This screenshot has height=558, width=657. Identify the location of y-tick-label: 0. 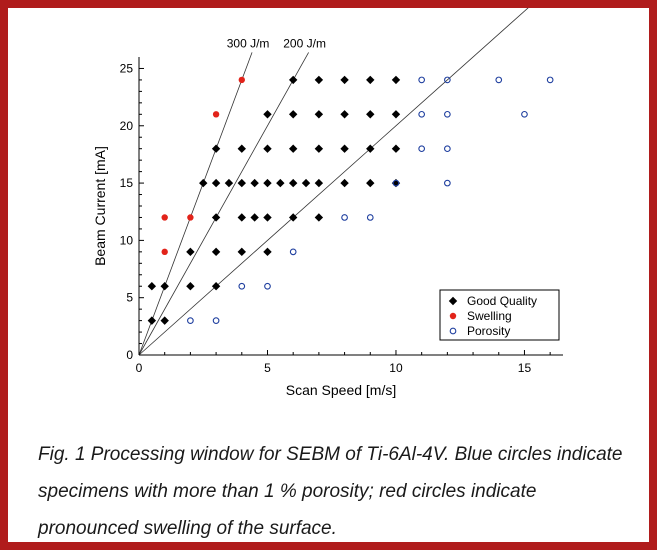
(129, 355).